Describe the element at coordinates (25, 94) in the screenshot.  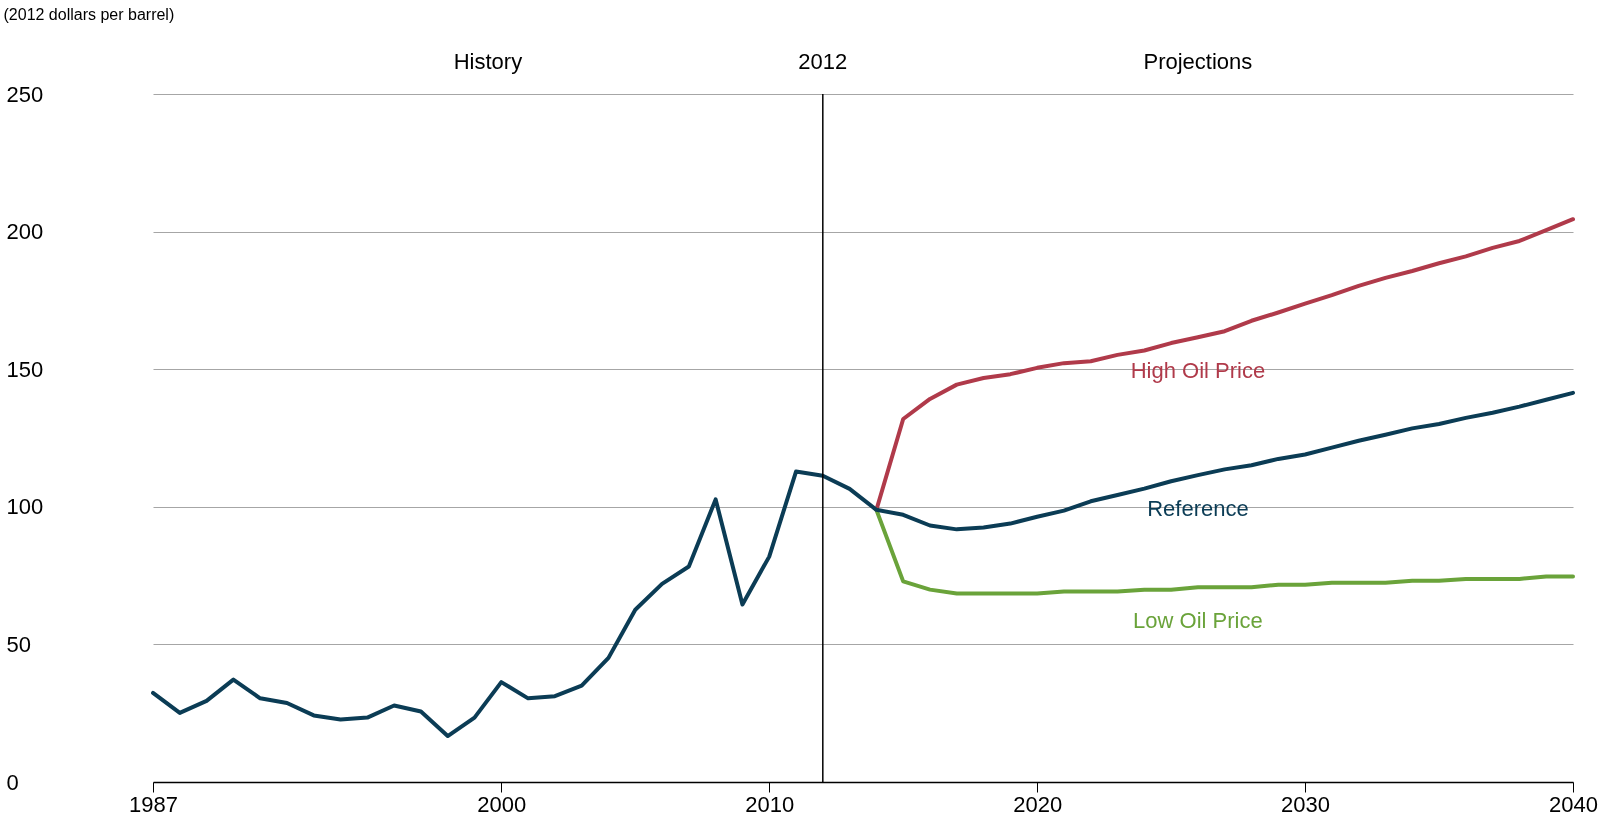
I see `y-tick-label: 250` at that location.